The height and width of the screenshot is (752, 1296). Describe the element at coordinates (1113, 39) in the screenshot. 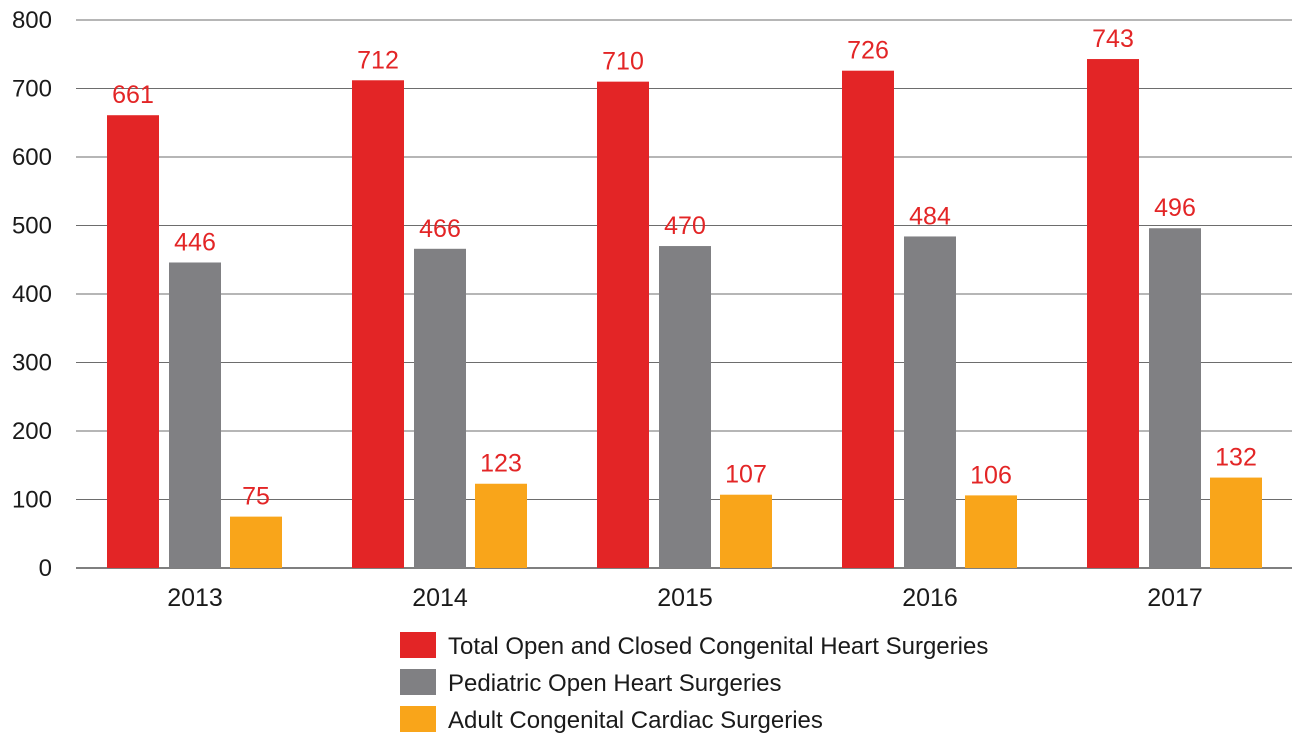

I see `data-label: 743` at that location.